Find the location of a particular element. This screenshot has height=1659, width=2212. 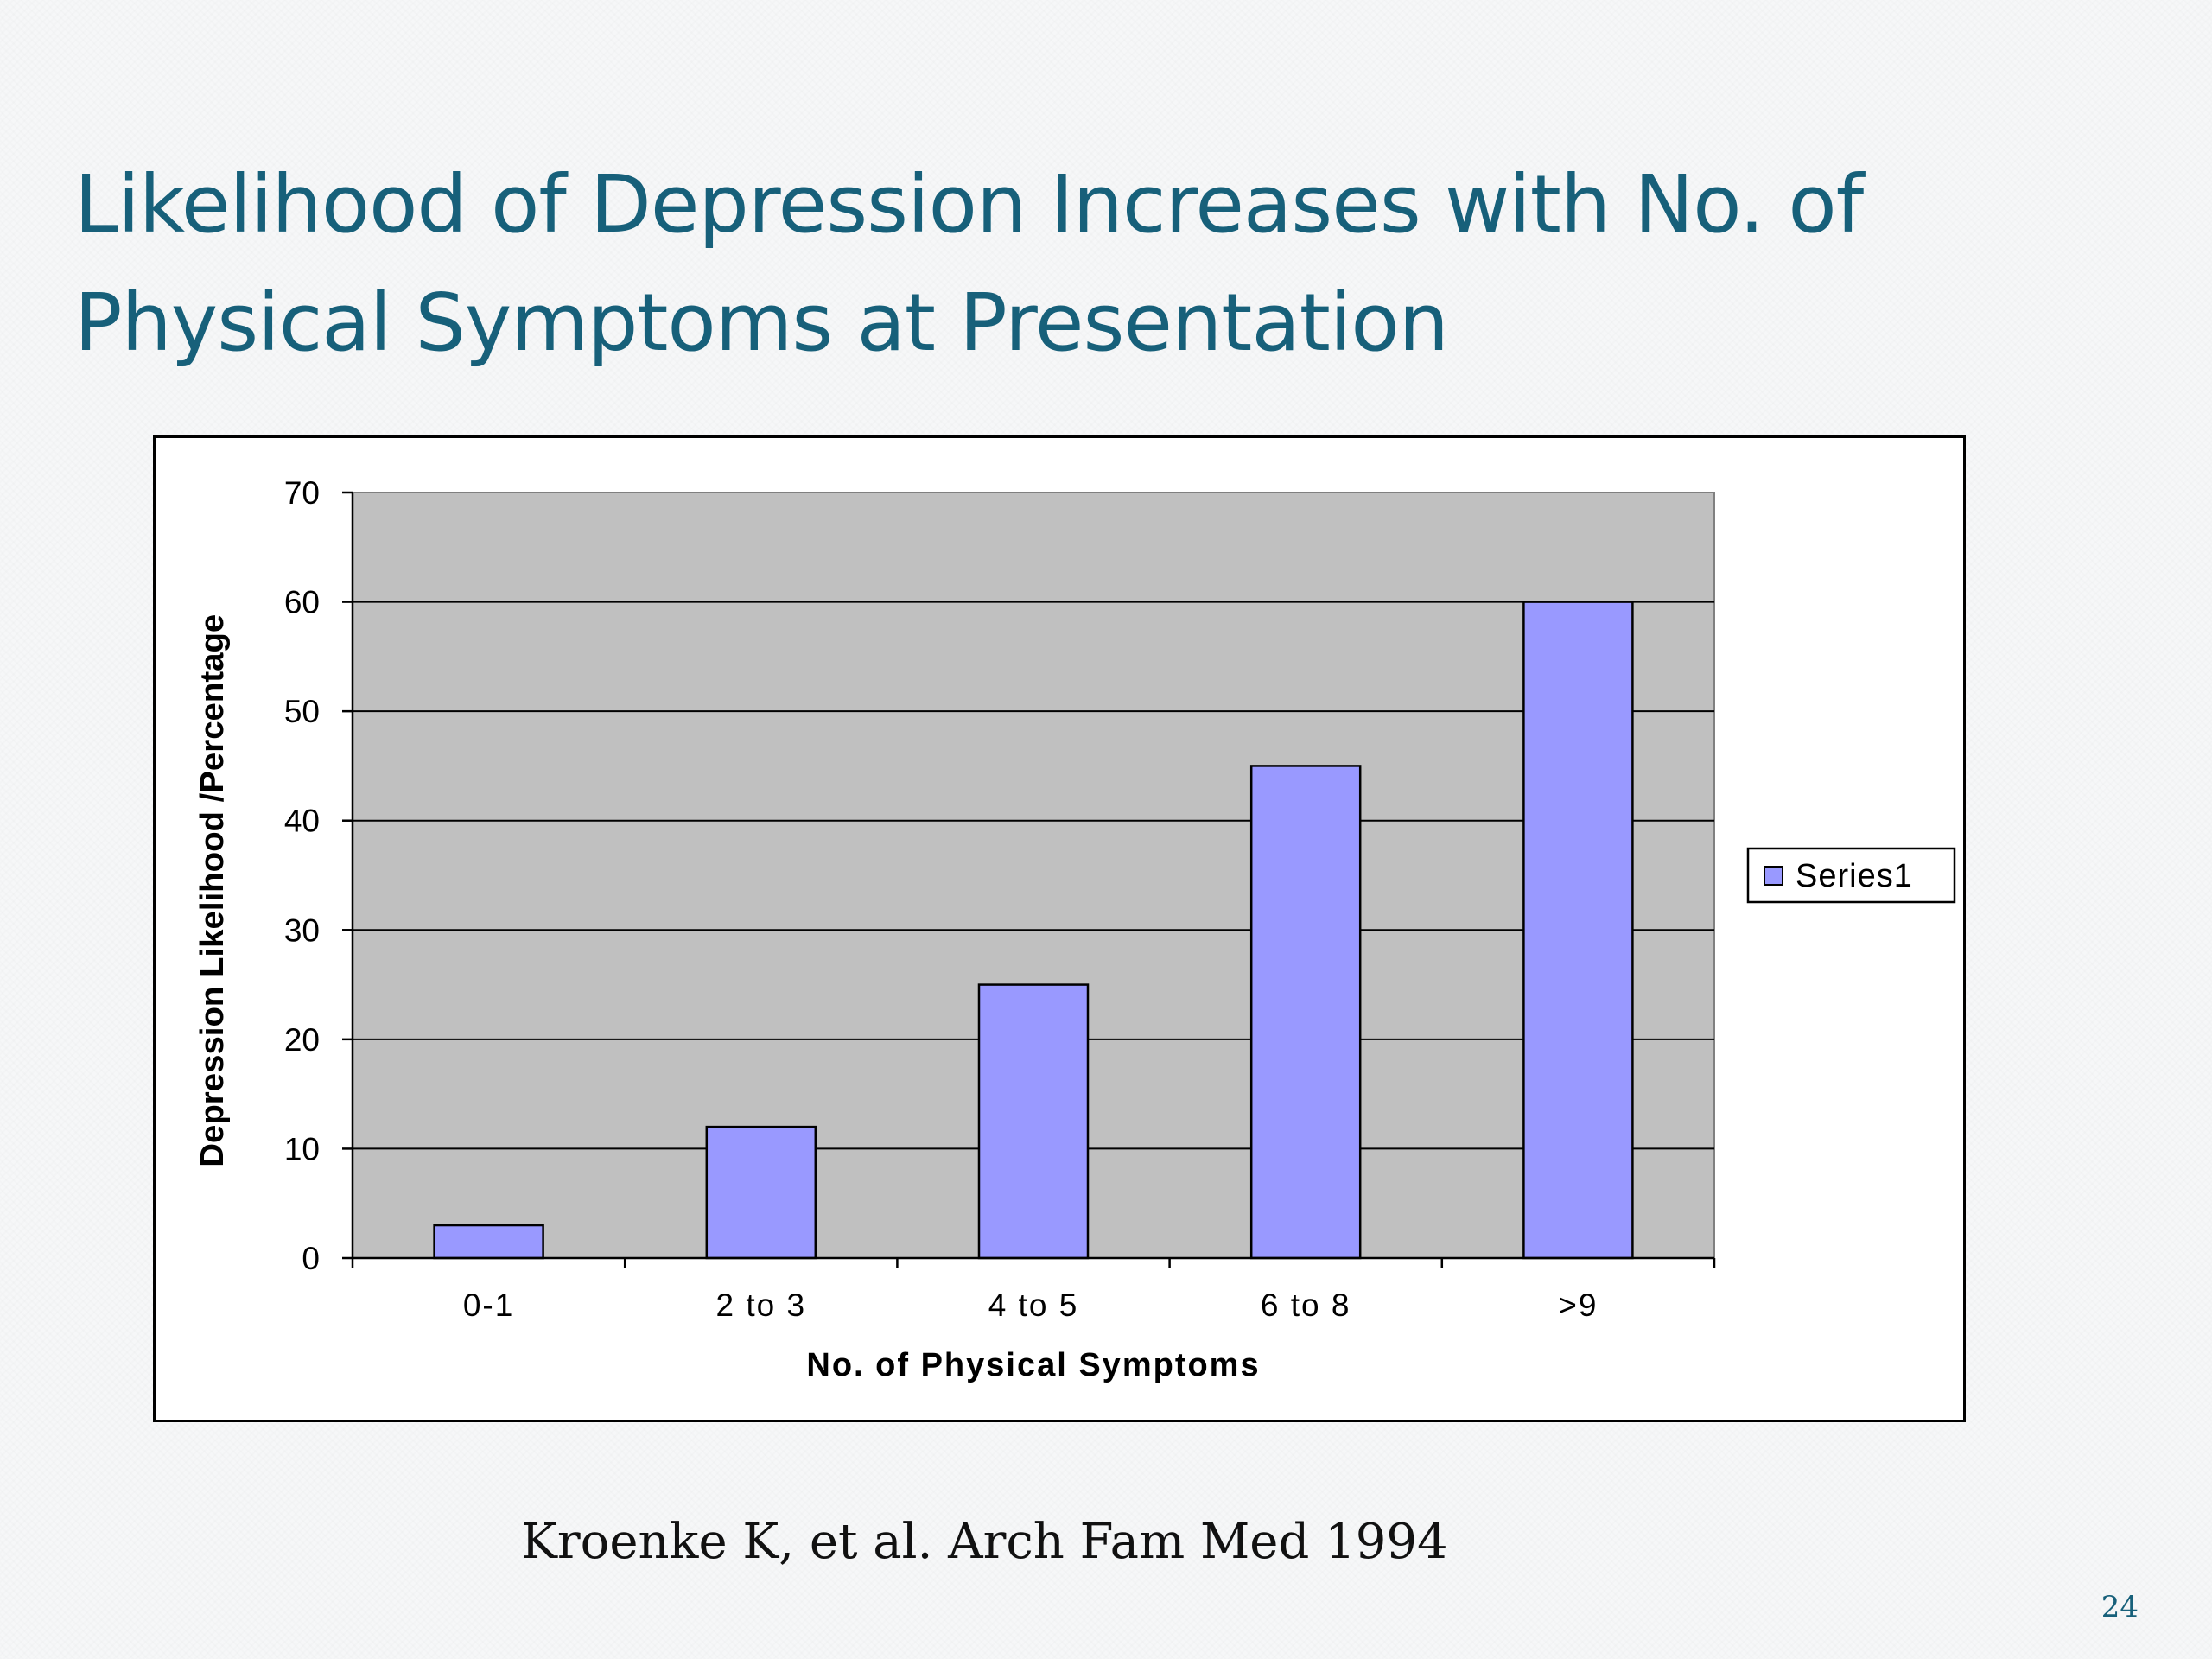

x-axis-title: No. of Physical Symptoms is located at coordinates (1033, 1365).